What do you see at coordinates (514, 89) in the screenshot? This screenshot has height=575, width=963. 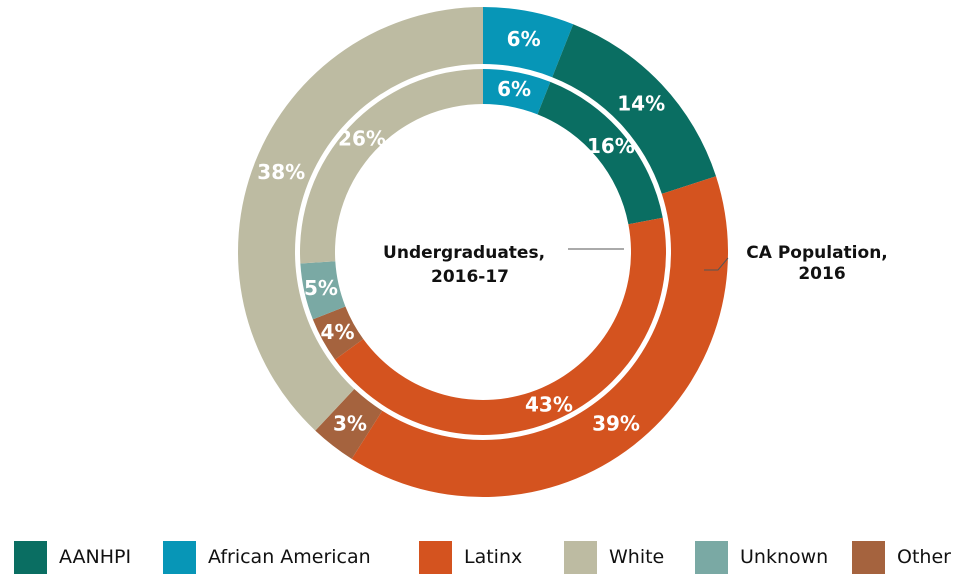 I see `inner-label-african-american: 6%` at bounding box center [514, 89].